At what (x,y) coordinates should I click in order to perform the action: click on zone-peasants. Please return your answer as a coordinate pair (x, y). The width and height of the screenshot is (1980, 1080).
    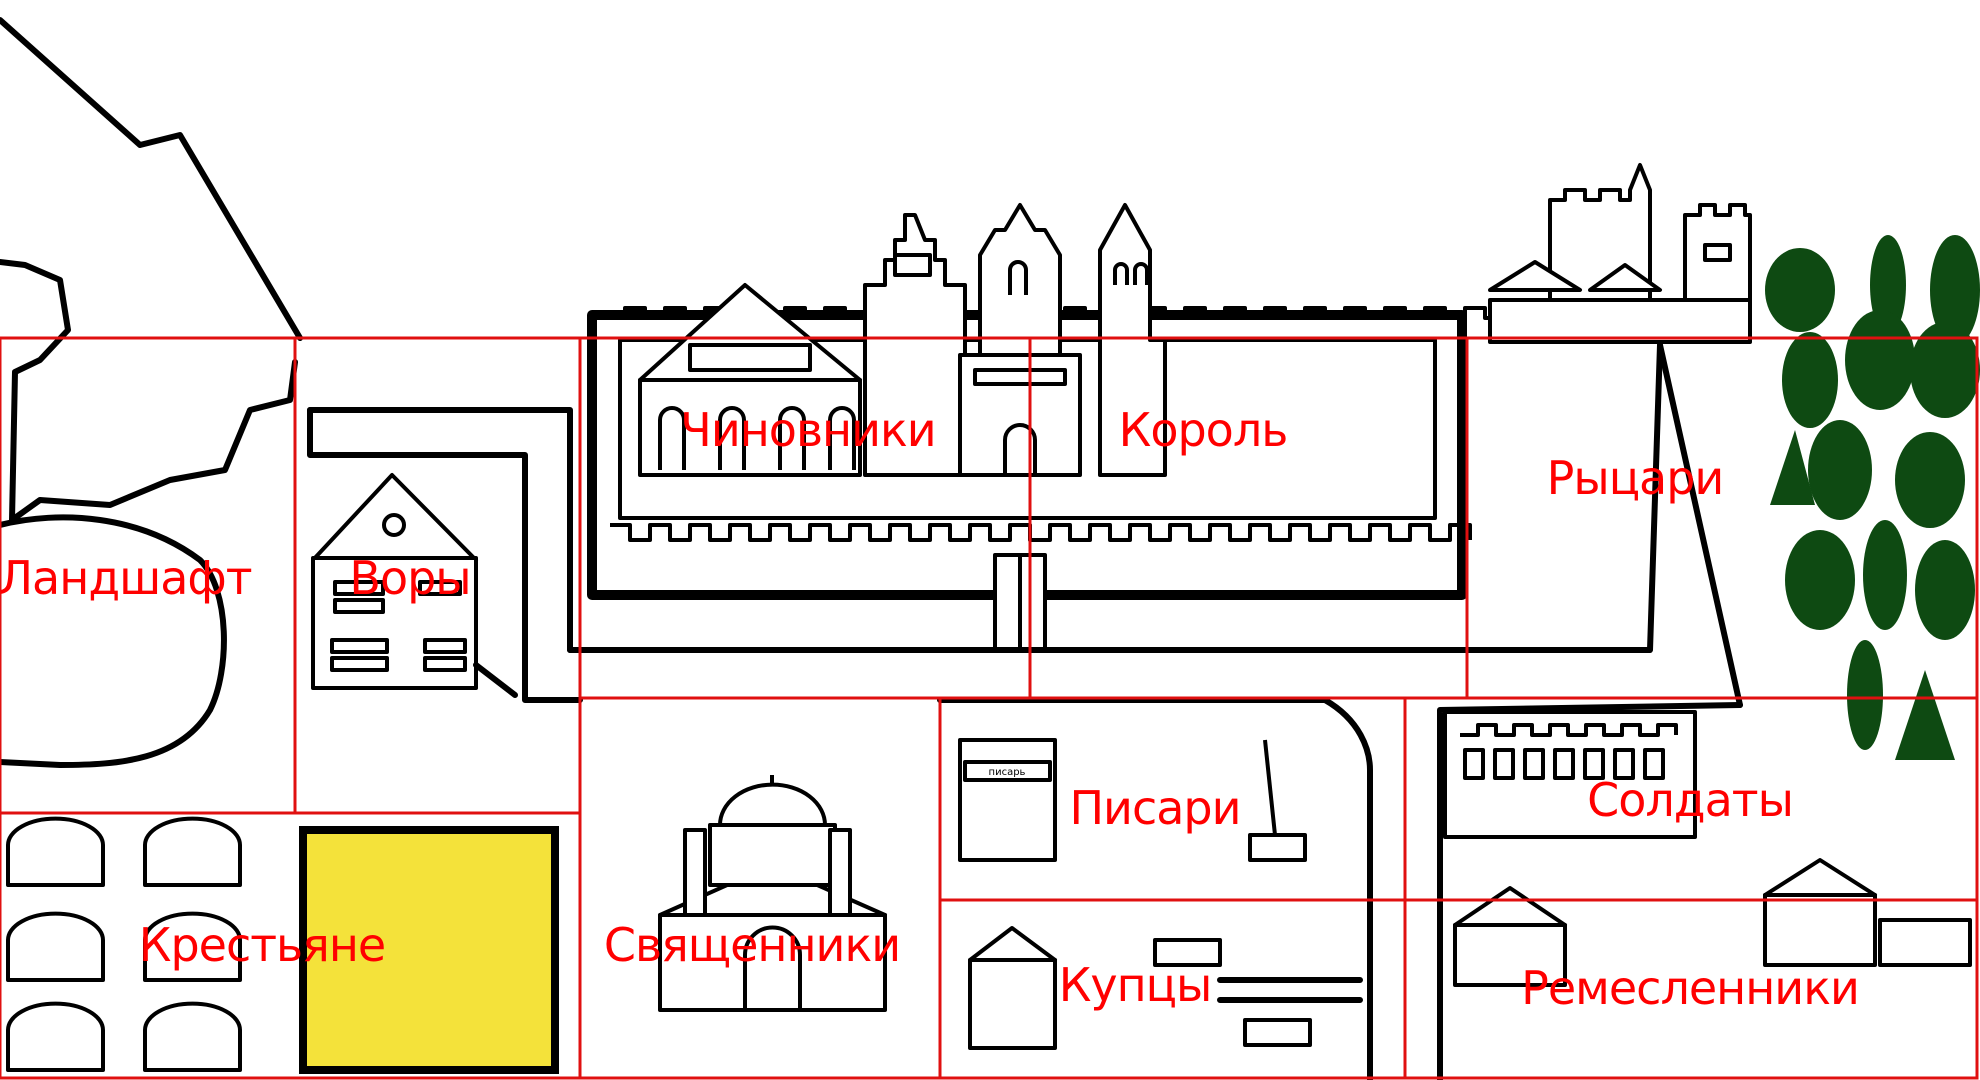
    Looking at the image, I should click on (291, 945).